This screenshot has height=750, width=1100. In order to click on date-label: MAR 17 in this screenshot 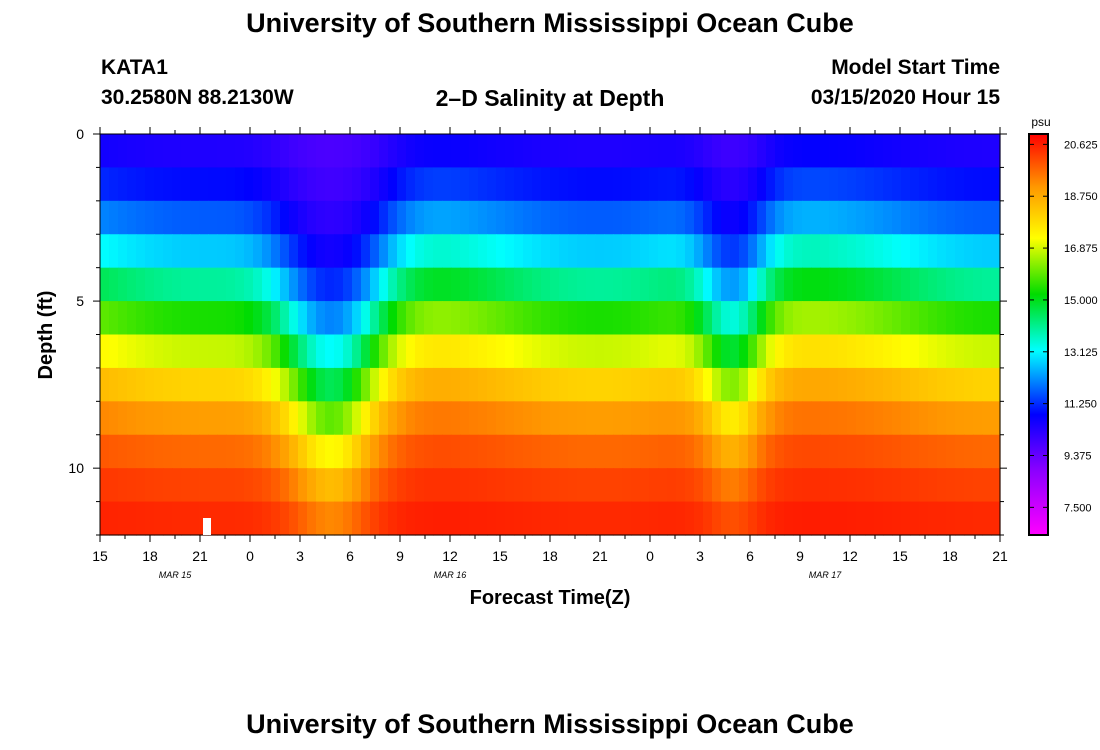, I will do `click(826, 575)`.